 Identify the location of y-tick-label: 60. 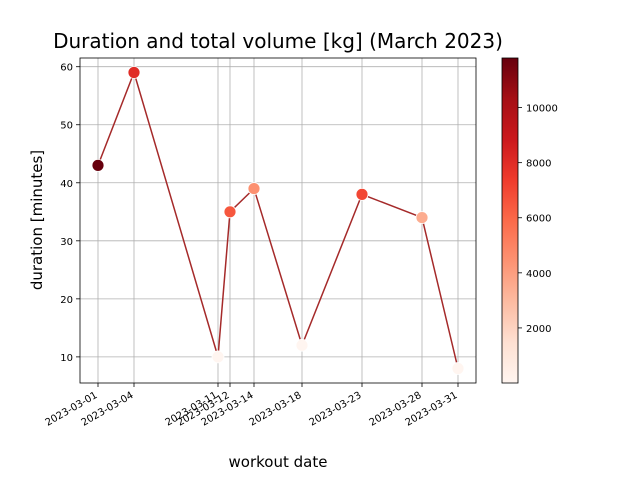
(66, 68).